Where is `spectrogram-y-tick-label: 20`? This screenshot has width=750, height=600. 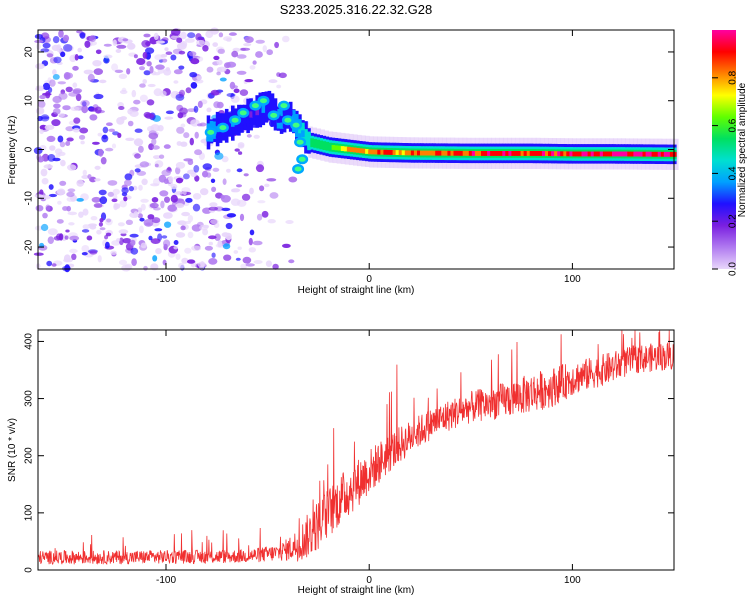
spectrogram-y-tick-label: 20 is located at coordinates (29, 52).